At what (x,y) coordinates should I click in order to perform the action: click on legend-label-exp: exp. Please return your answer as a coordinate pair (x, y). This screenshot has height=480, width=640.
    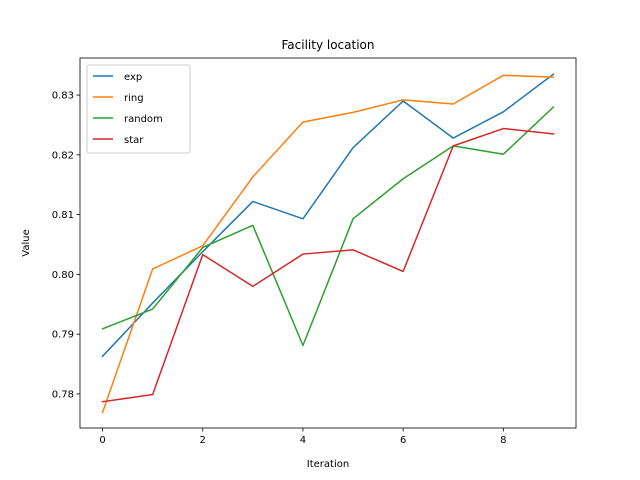
    Looking at the image, I should click on (133, 77).